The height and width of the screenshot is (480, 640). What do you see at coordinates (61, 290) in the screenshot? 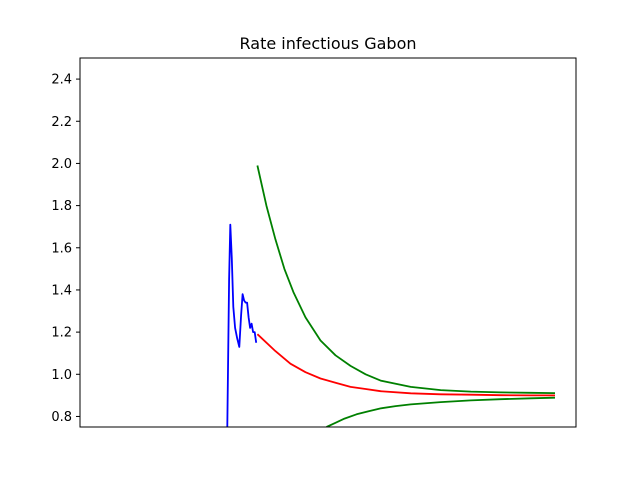
I see `y-tick-label: 1.4` at bounding box center [61, 290].